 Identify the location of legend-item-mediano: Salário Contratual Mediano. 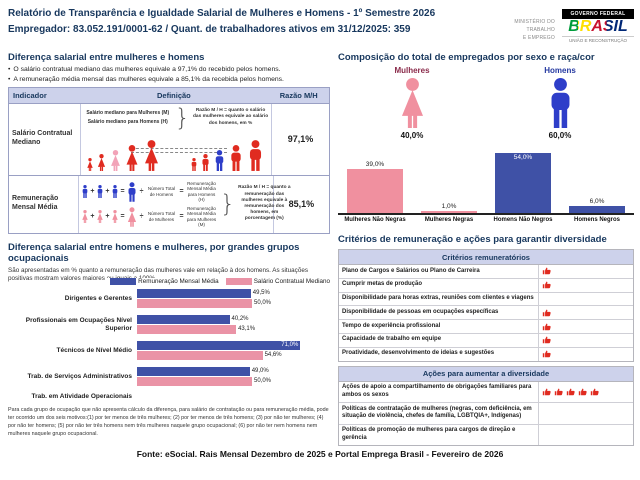
(277, 281).